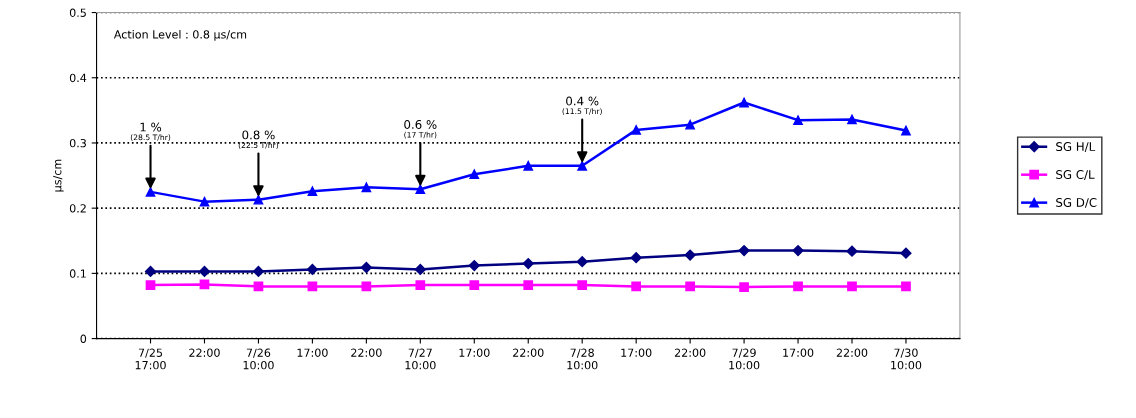 The width and height of the screenshot is (1136, 418). Describe the element at coordinates (258, 135) in the screenshot. I see `annotation: 0.8 %` at that location.